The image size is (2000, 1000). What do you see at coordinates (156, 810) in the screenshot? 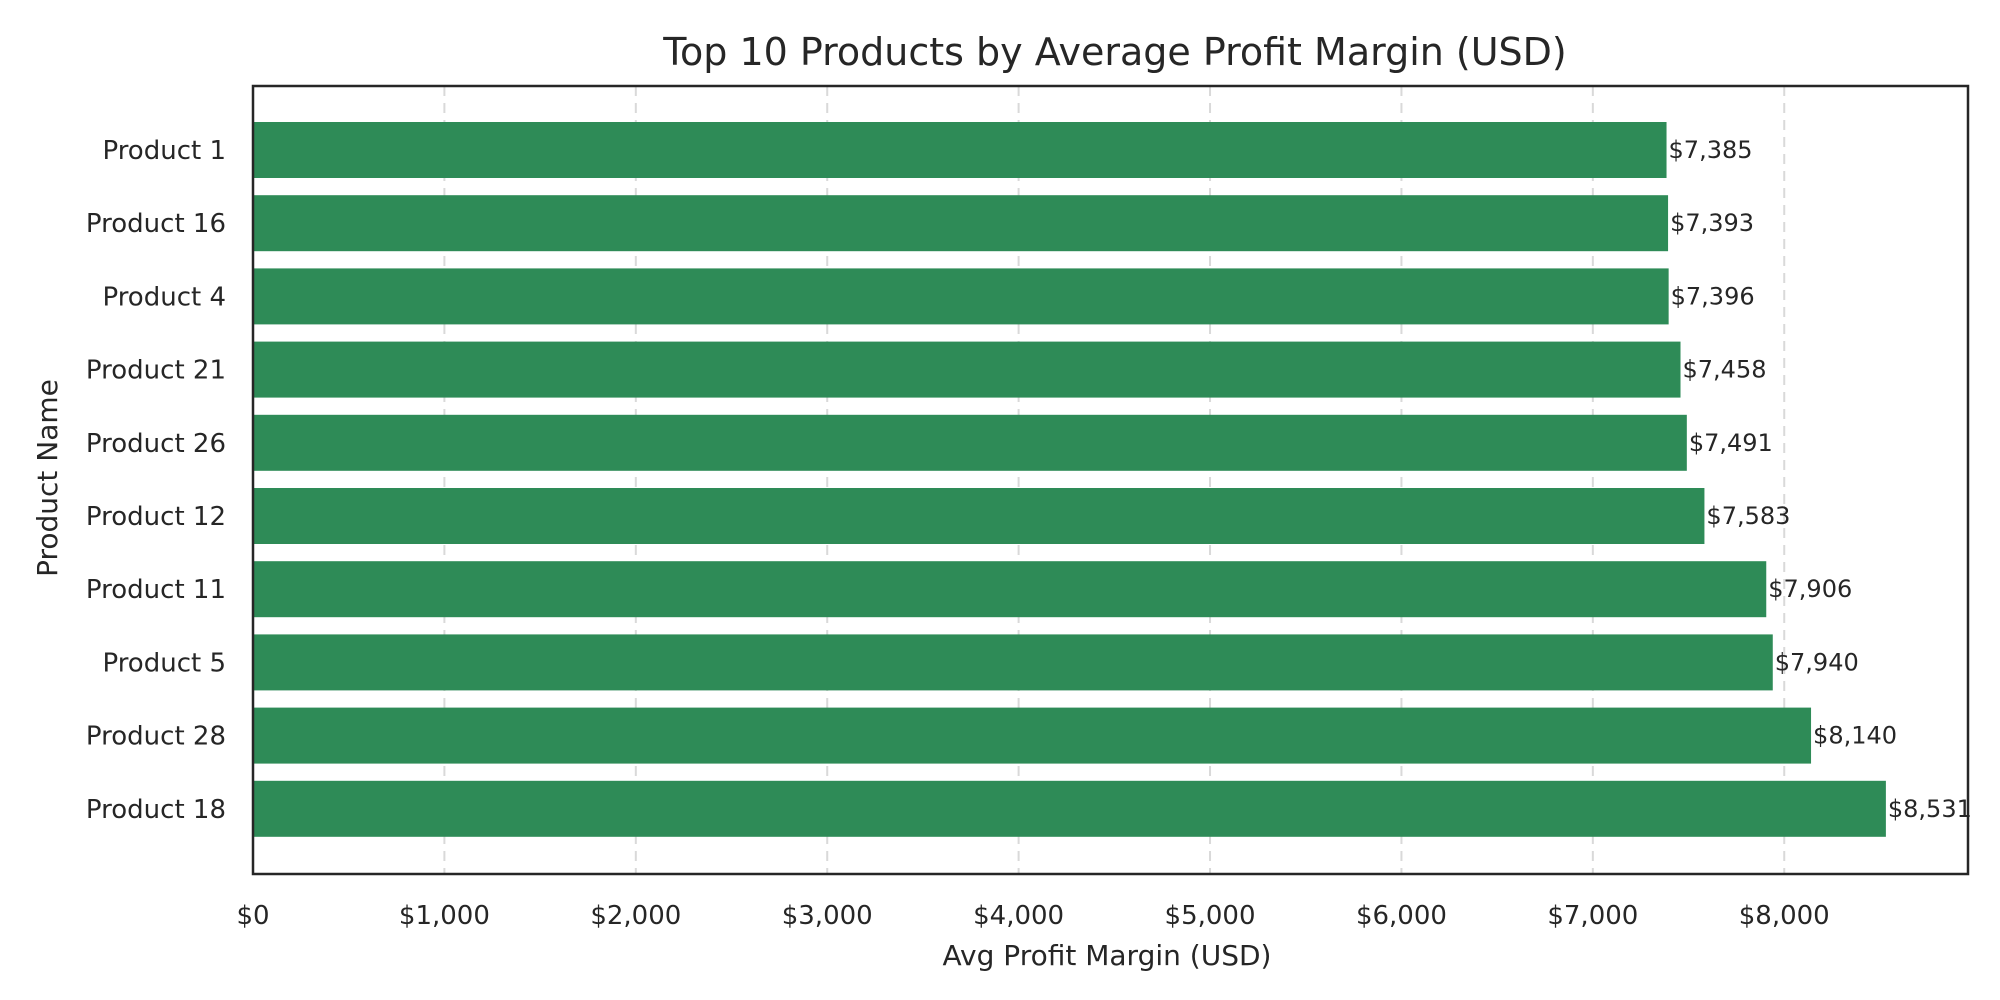
I see `y-tick-label: Product 18` at bounding box center [156, 810].